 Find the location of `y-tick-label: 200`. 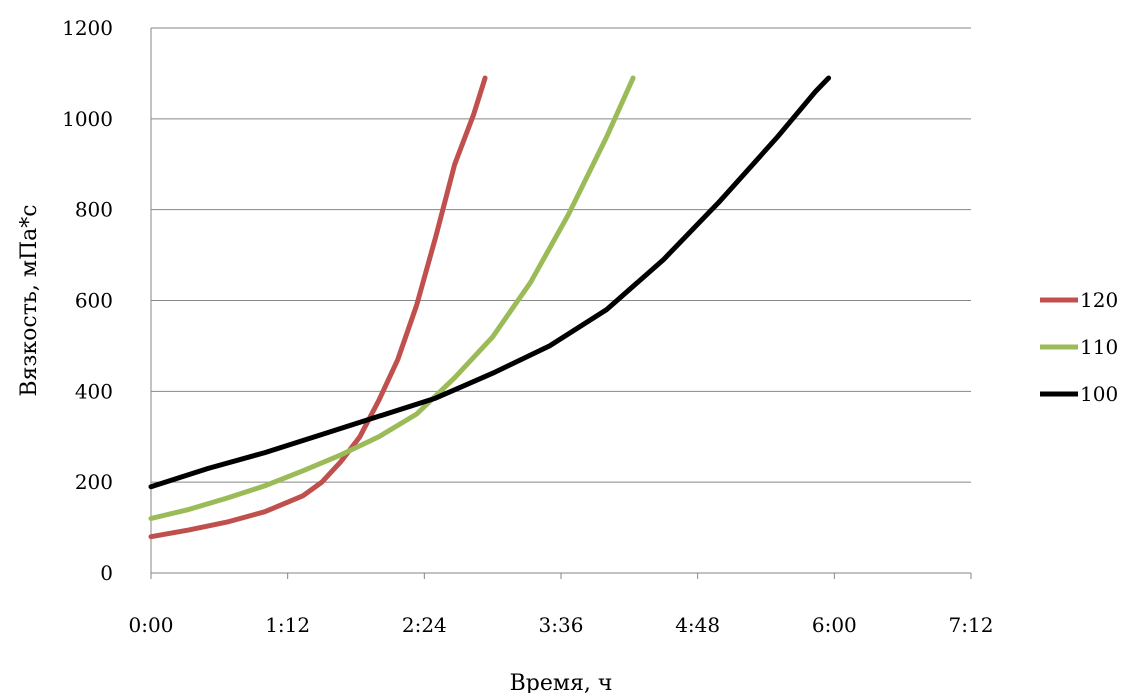

y-tick-label: 200 is located at coordinates (94, 482).